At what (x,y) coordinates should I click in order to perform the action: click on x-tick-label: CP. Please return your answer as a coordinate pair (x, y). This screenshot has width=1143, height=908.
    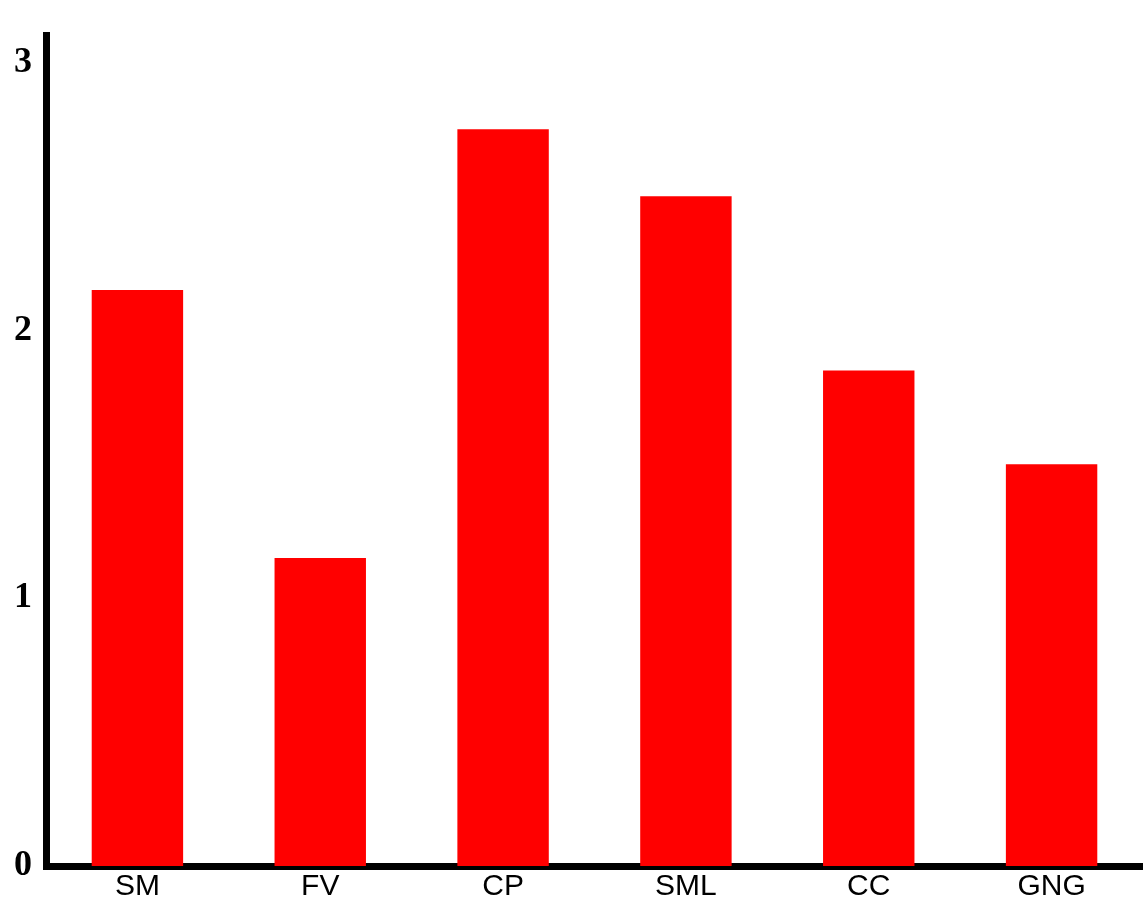
    Looking at the image, I should click on (503, 885).